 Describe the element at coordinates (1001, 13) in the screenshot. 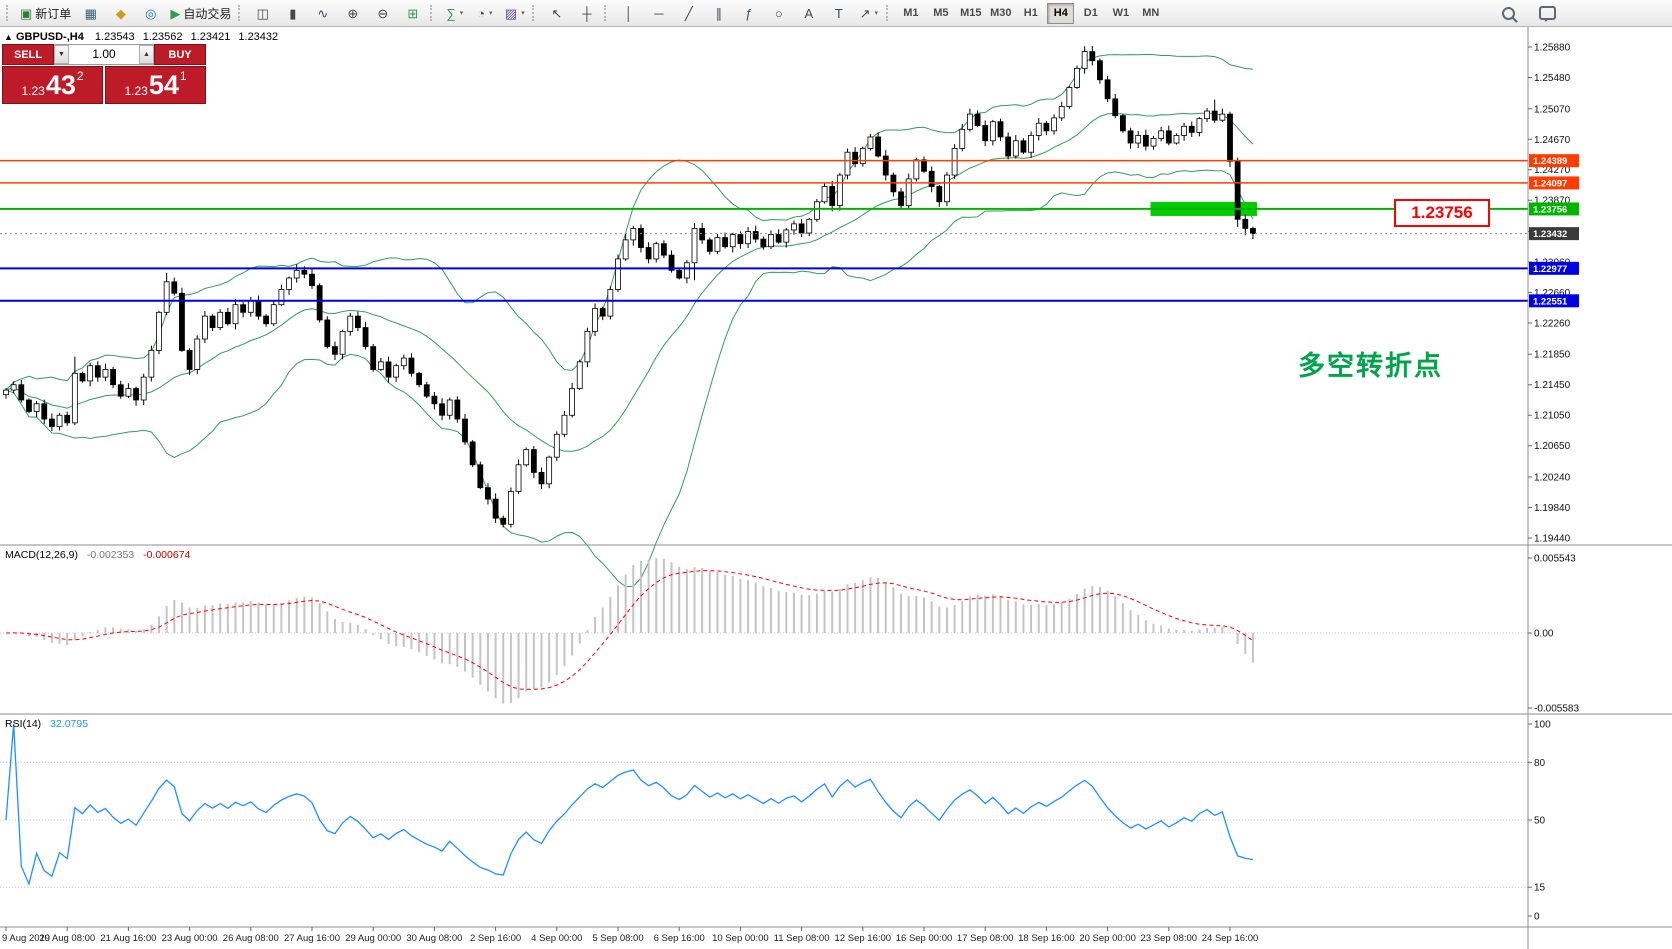

I see `timeframe-m30-button: M30` at that location.